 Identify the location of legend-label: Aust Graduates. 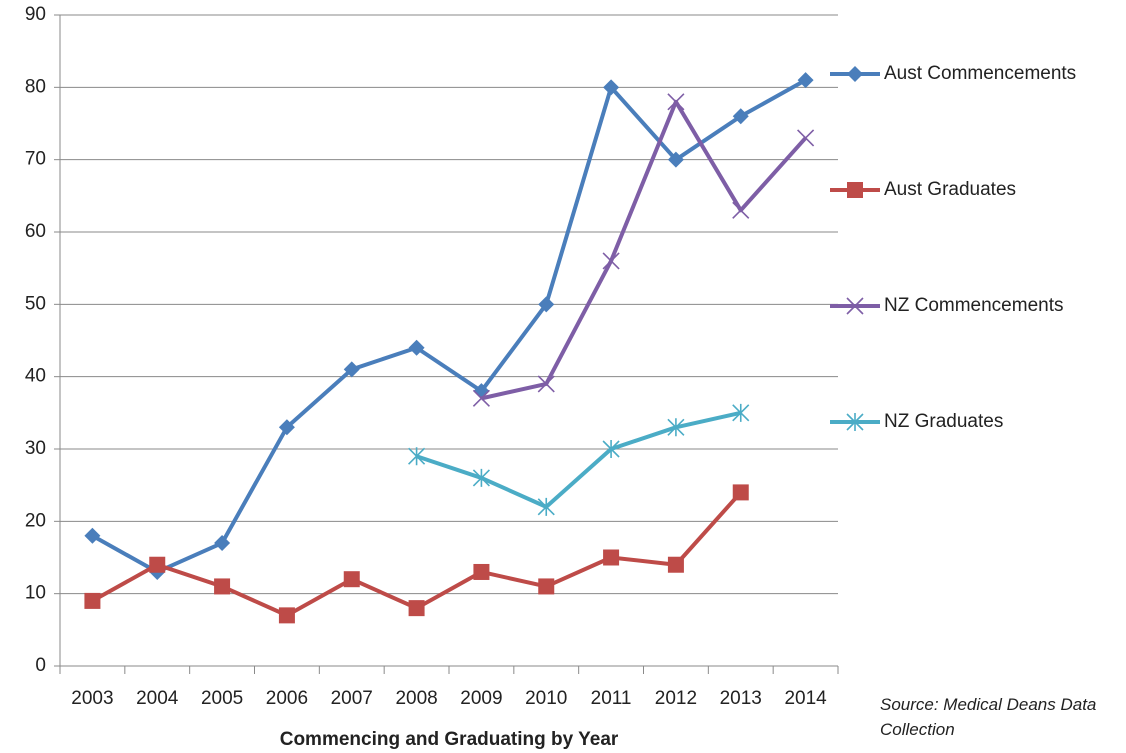
(950, 189).